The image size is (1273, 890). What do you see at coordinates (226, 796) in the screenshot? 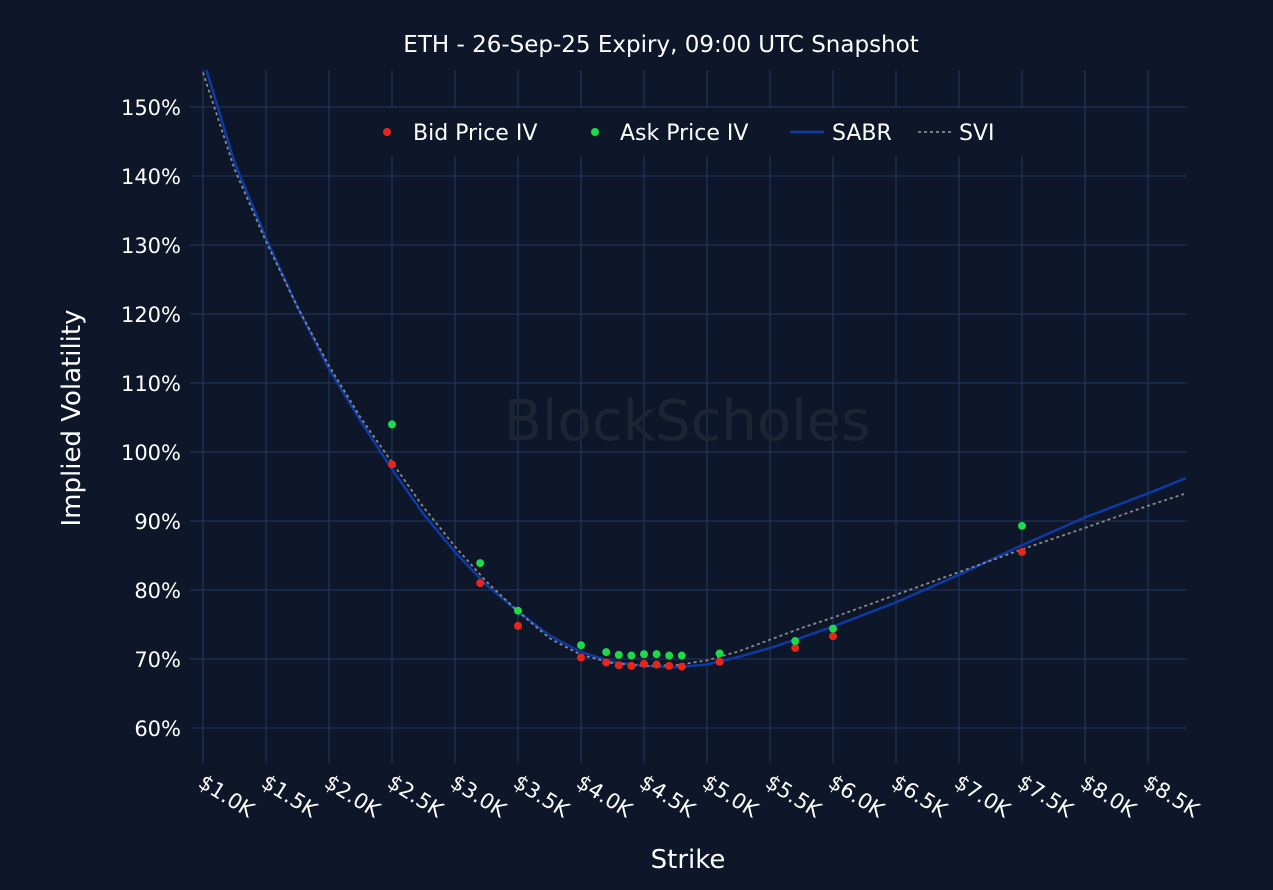
I see `x-tick-label: $1.0K` at bounding box center [226, 796].